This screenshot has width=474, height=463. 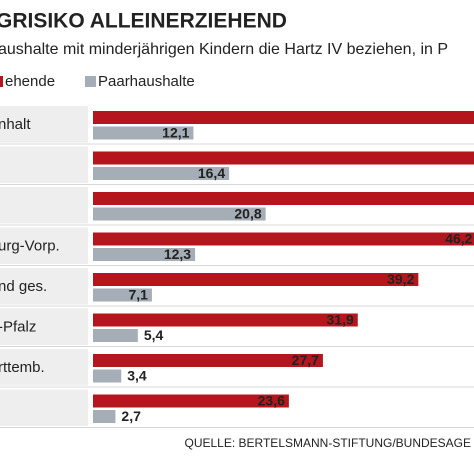 What do you see at coordinates (30, 81) in the screenshot?
I see `legend-label: ehende` at bounding box center [30, 81].